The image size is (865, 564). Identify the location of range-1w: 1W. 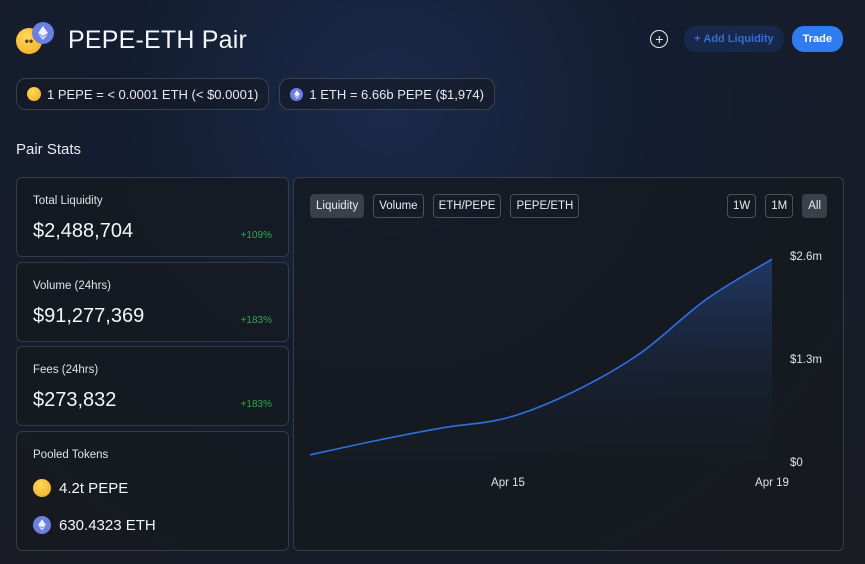
(741, 206).